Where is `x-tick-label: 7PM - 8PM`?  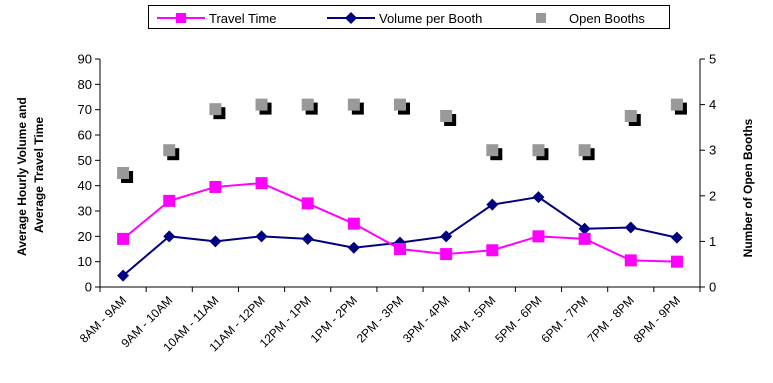
x-tick-label: 7PM - 8PM is located at coordinates (611, 319).